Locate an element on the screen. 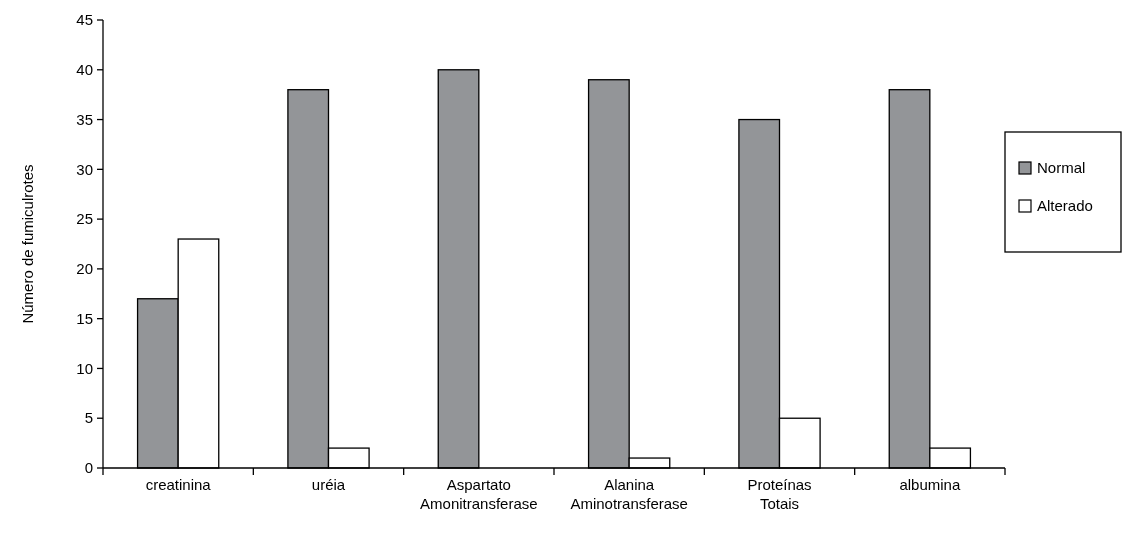 Image resolution: width=1131 pixels, height=538 pixels. legend-label: Normal is located at coordinates (1061, 168).